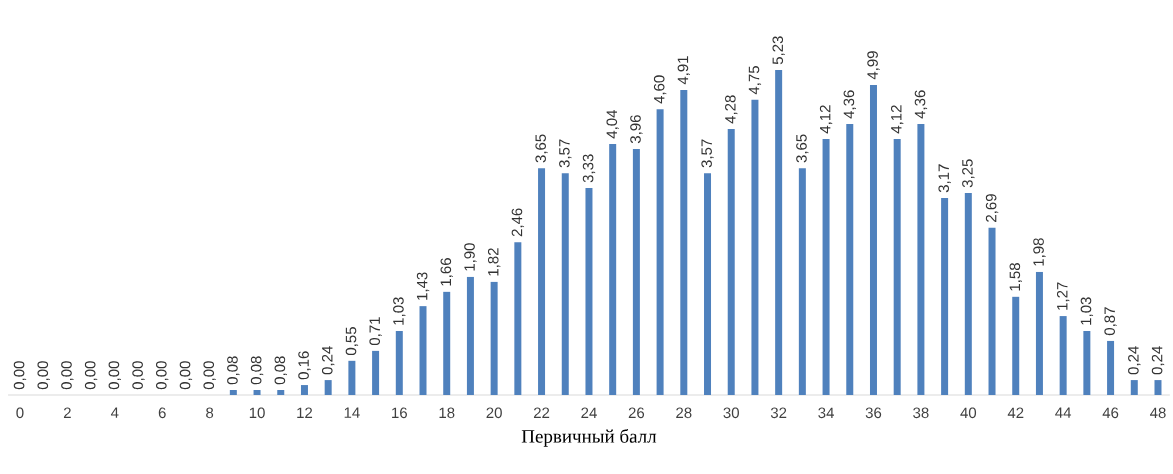 The image size is (1173, 474). What do you see at coordinates (1015, 412) in the screenshot?
I see `x-tick-label: 42` at bounding box center [1015, 412].